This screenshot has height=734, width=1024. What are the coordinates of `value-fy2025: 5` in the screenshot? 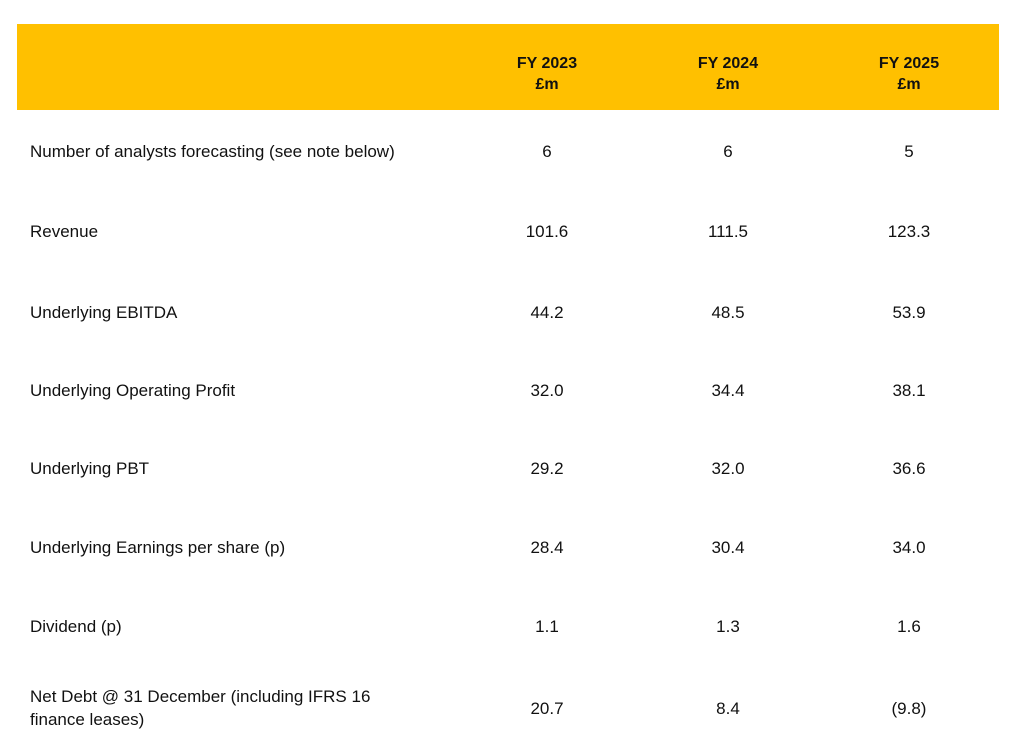 It's located at (909, 151).